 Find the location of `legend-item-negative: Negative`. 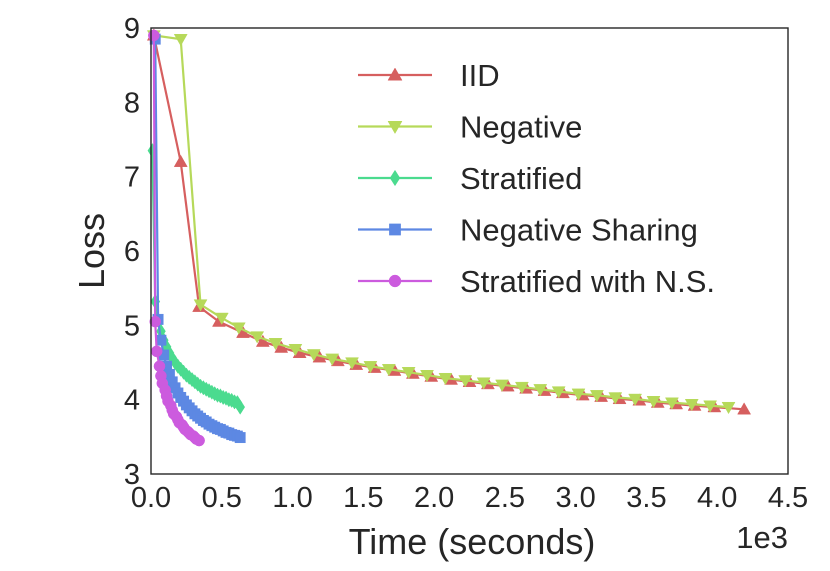

legend-item-negative: Negative is located at coordinates (470, 127).